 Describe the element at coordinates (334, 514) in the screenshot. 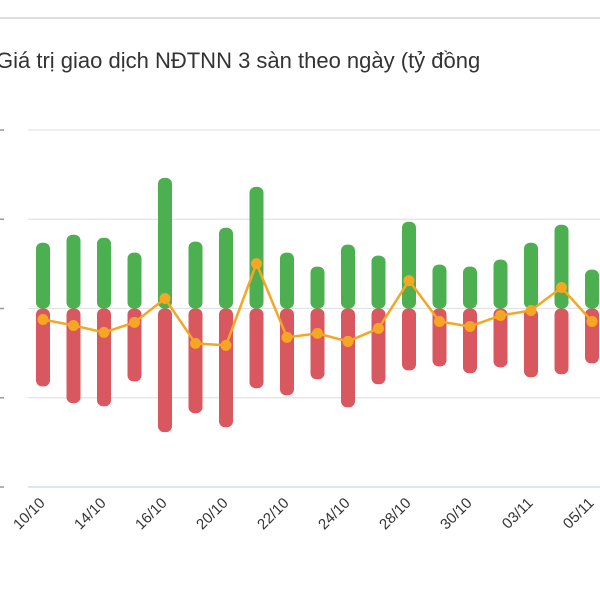

I see `x-tick-label: 24/10` at that location.